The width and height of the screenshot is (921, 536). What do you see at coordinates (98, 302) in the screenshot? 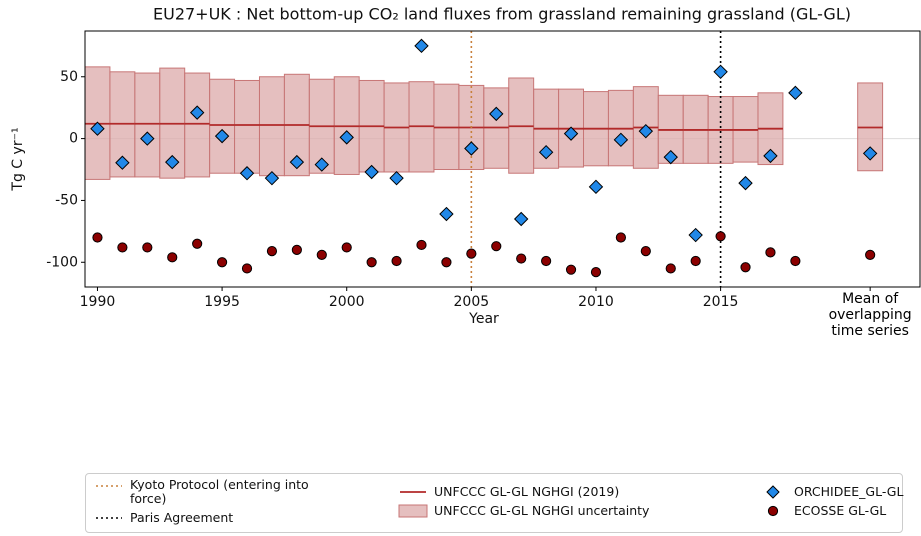
I see `x-tick-label: 1990` at bounding box center [98, 302].